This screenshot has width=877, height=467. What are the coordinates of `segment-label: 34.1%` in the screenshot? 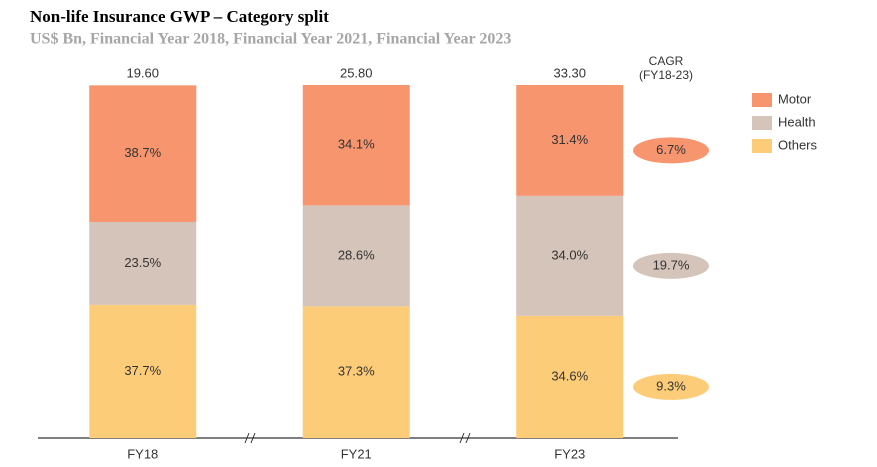 It's located at (356, 144).